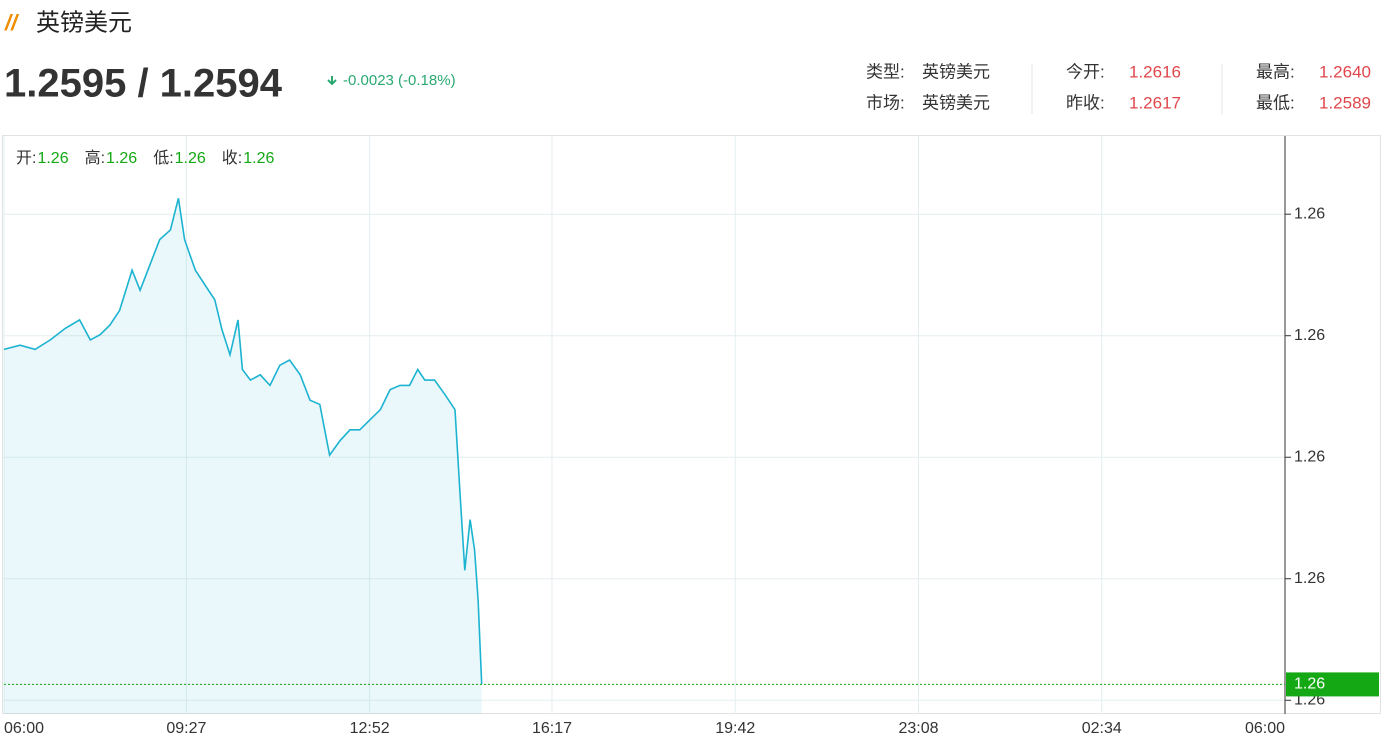 The height and width of the screenshot is (747, 1392). What do you see at coordinates (370, 728) in the screenshot?
I see `x-tick-label: 12:52` at bounding box center [370, 728].